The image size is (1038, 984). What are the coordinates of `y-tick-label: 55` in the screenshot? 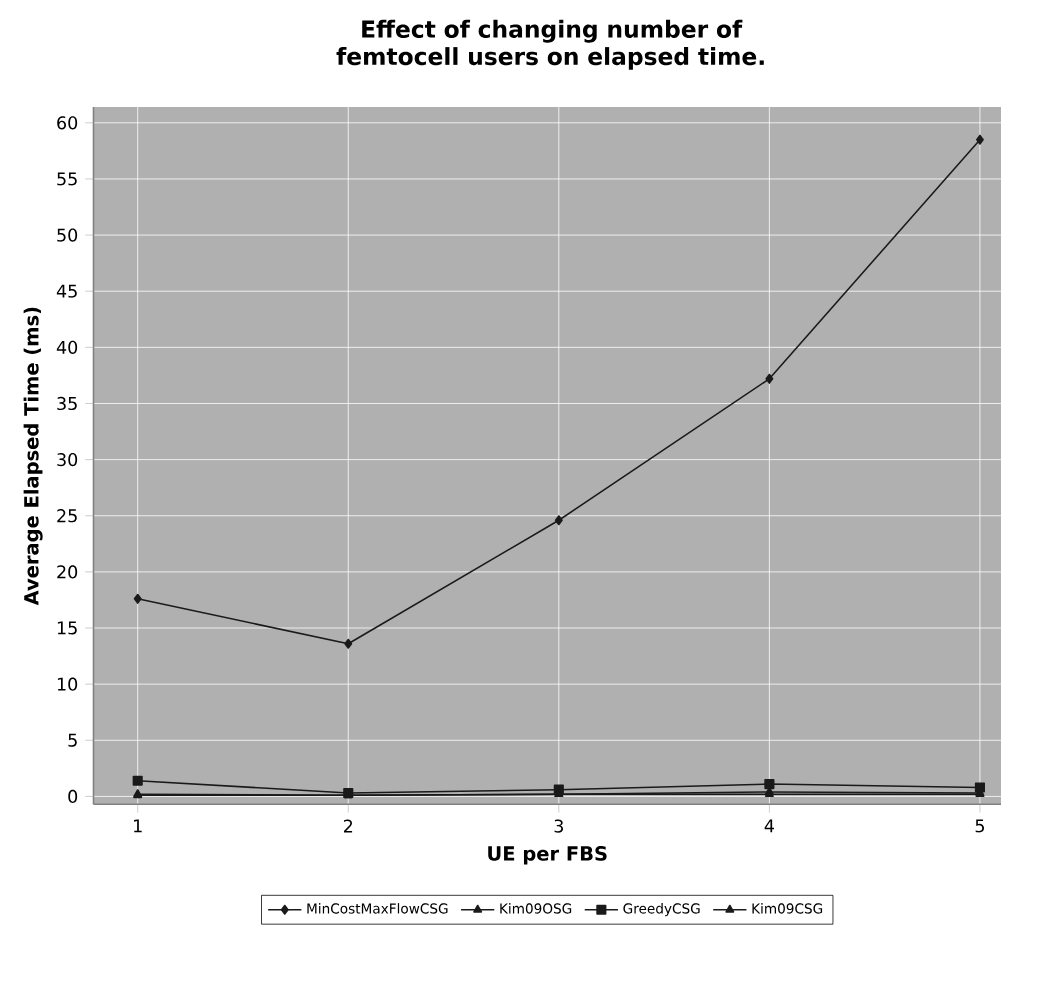 It's located at (67, 179).